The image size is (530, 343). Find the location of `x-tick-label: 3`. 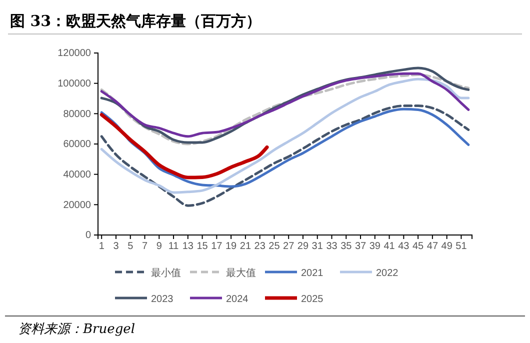

x-tick-label: 3 is located at coordinates (116, 246).